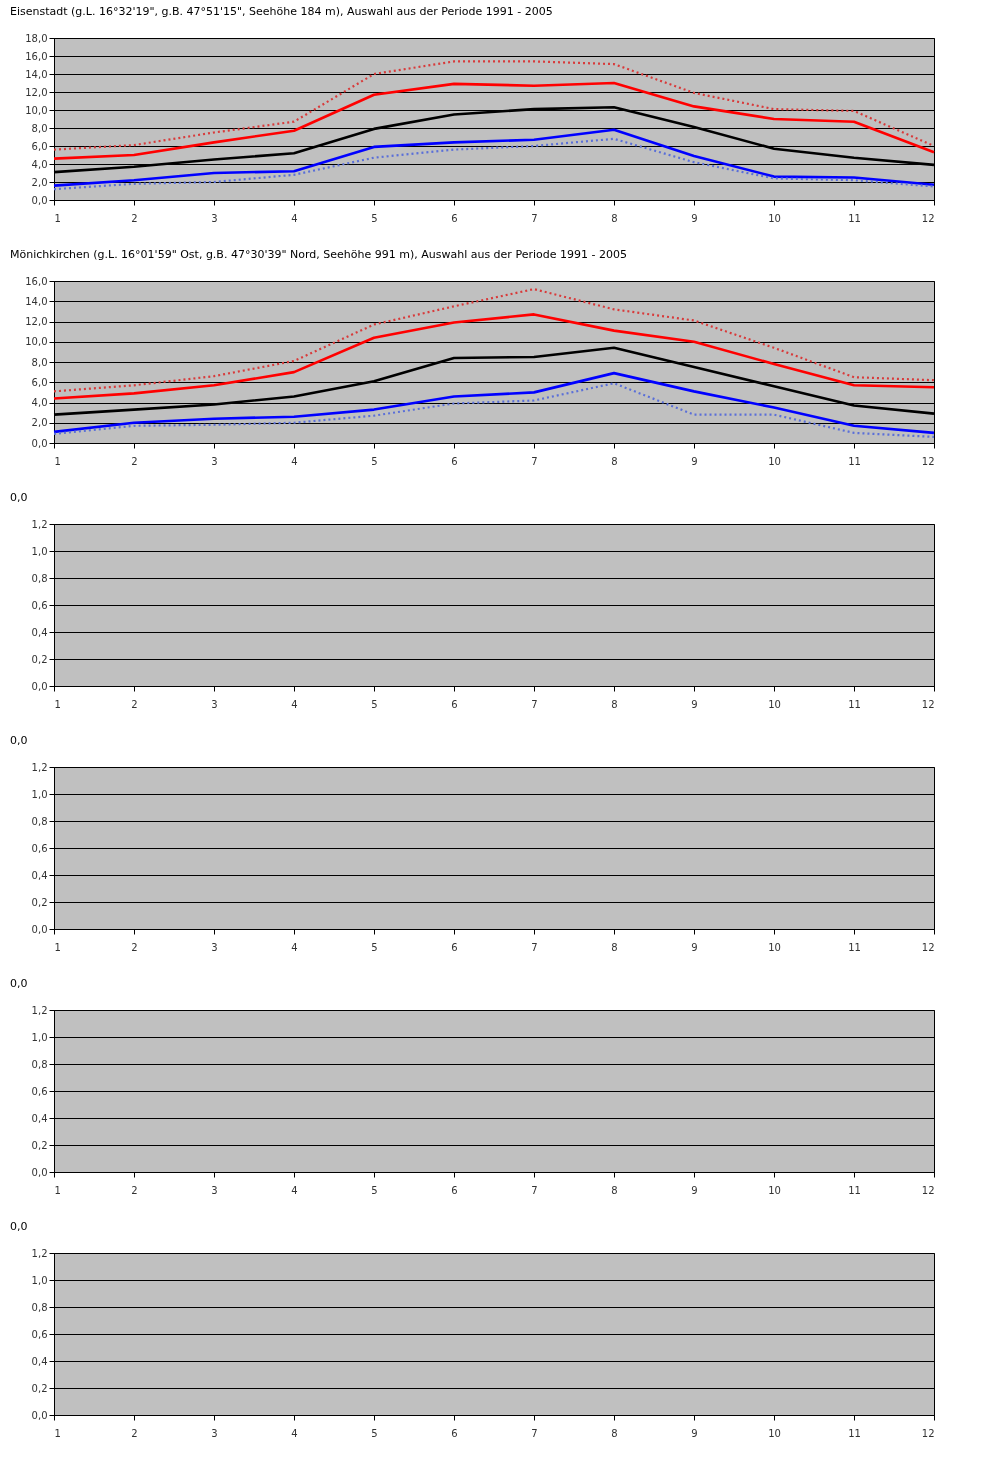 The height and width of the screenshot is (1467, 986). Describe the element at coordinates (36, 301) in the screenshot. I see `y-tick-label: 14,0` at that location.